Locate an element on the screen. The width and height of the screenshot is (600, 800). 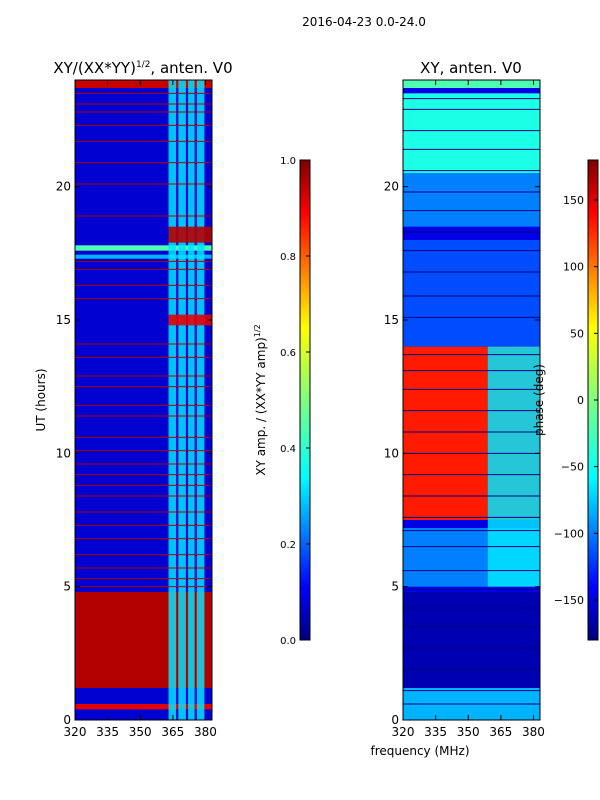
colorbar-tick-label: 150 is located at coordinates (573, 200).